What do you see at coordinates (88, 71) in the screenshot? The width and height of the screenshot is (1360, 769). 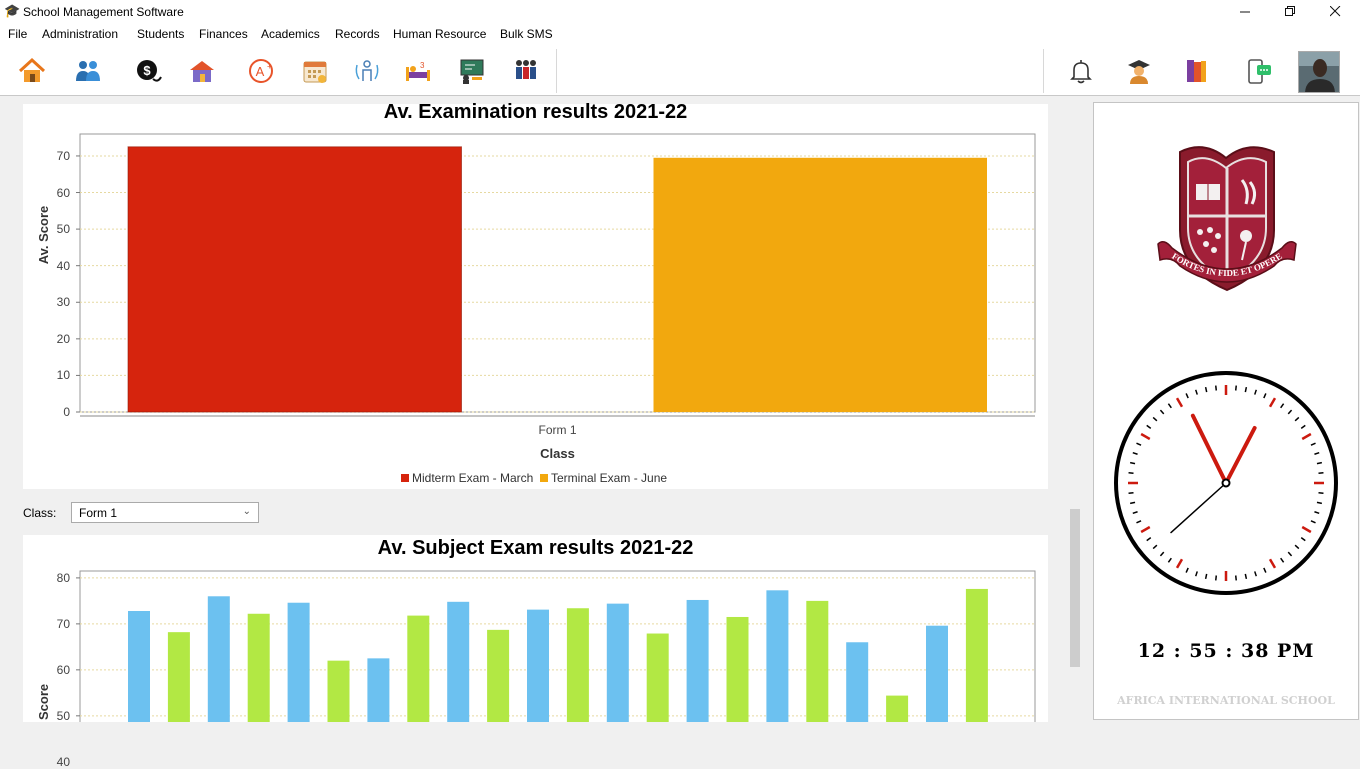 I see `users-icon` at bounding box center [88, 71].